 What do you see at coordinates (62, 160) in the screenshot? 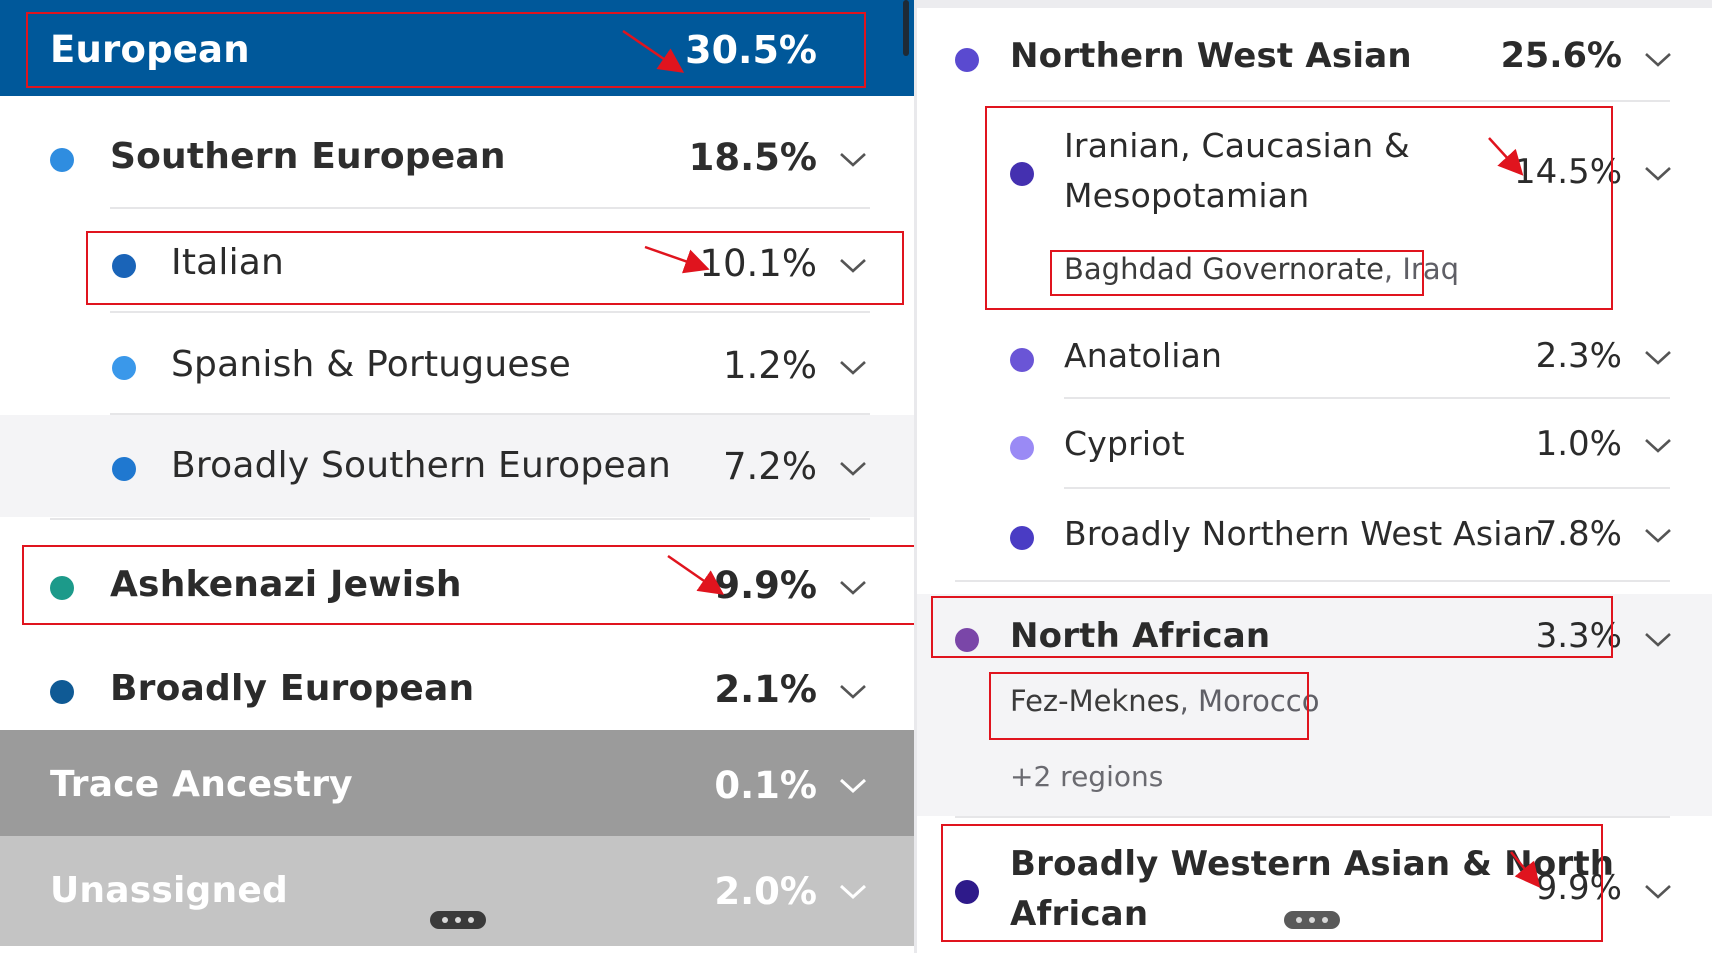
I see `southern-european-dot` at bounding box center [62, 160].